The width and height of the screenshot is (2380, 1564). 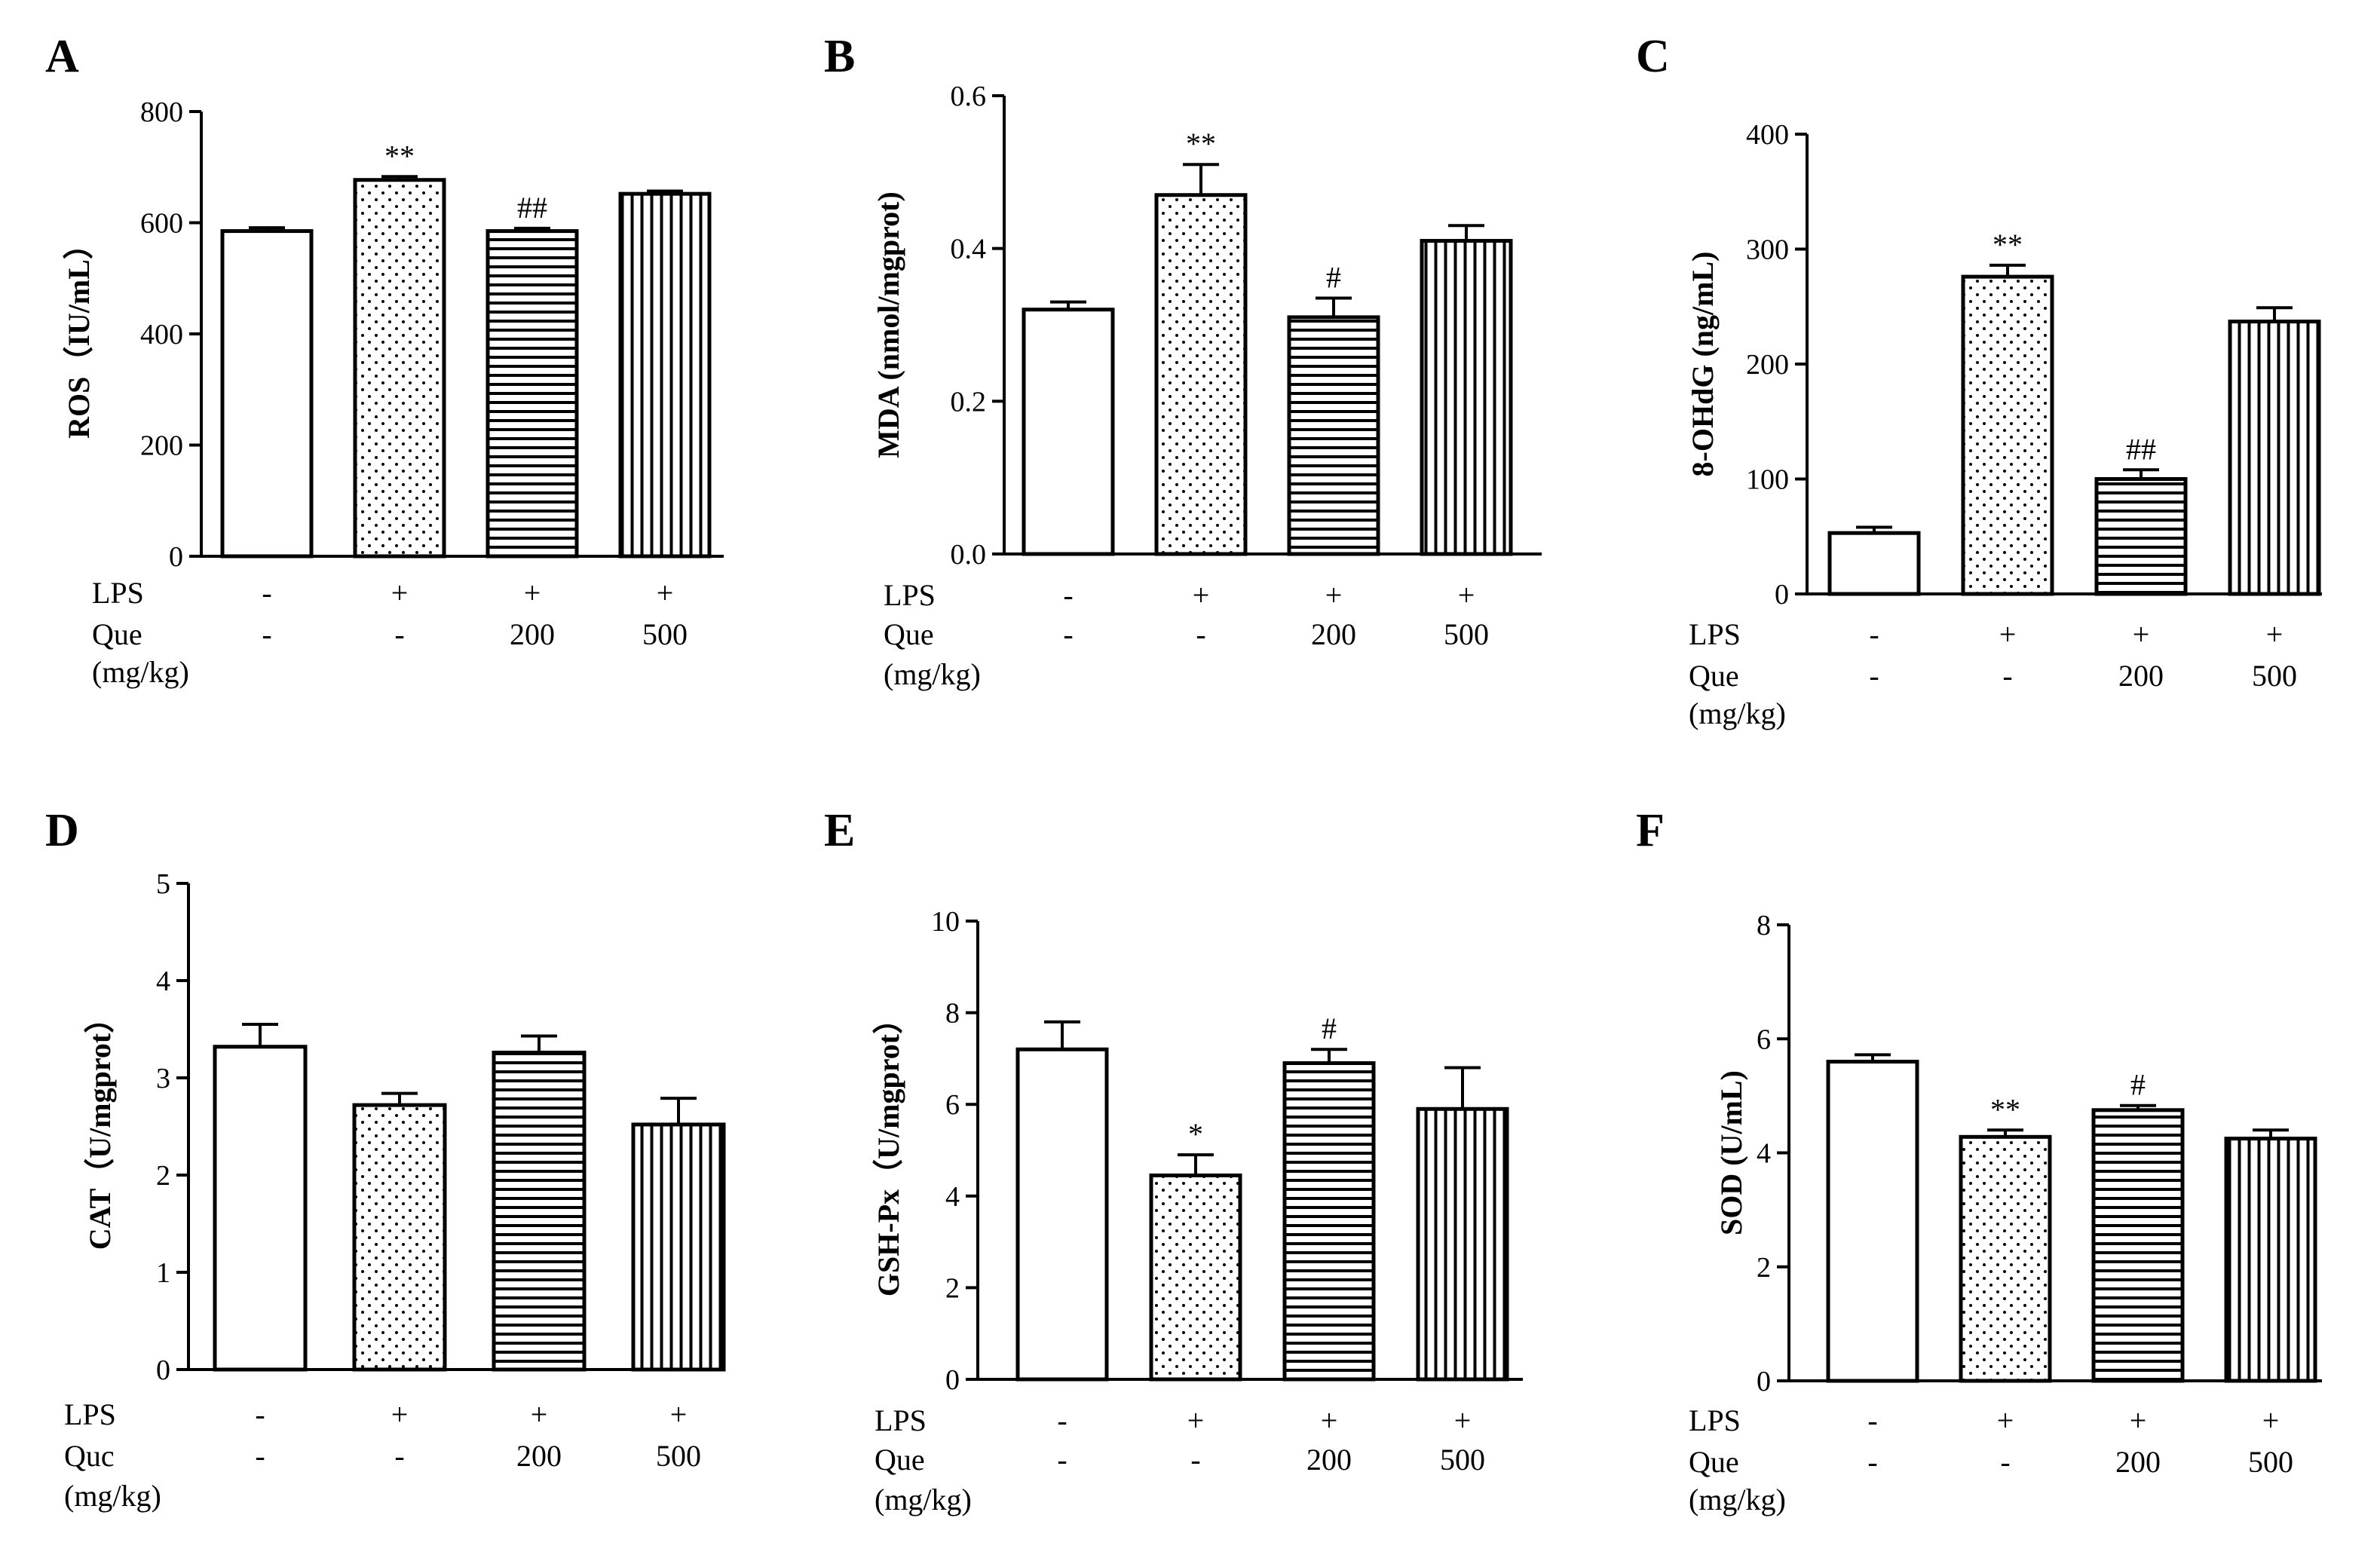 I want to click on panel-letter: E, so click(x=840, y=830).